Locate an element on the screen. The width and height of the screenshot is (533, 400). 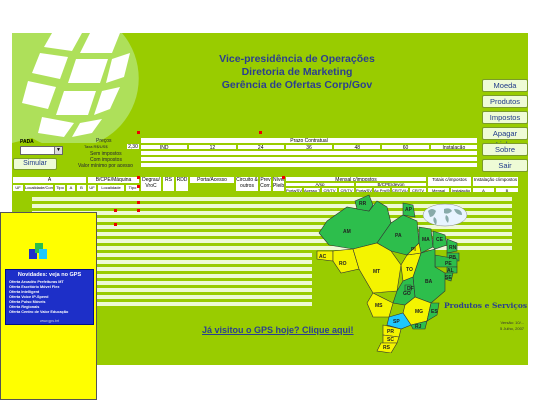
col-header-porta: Porta/Acesso is located at coordinates (212, 180).